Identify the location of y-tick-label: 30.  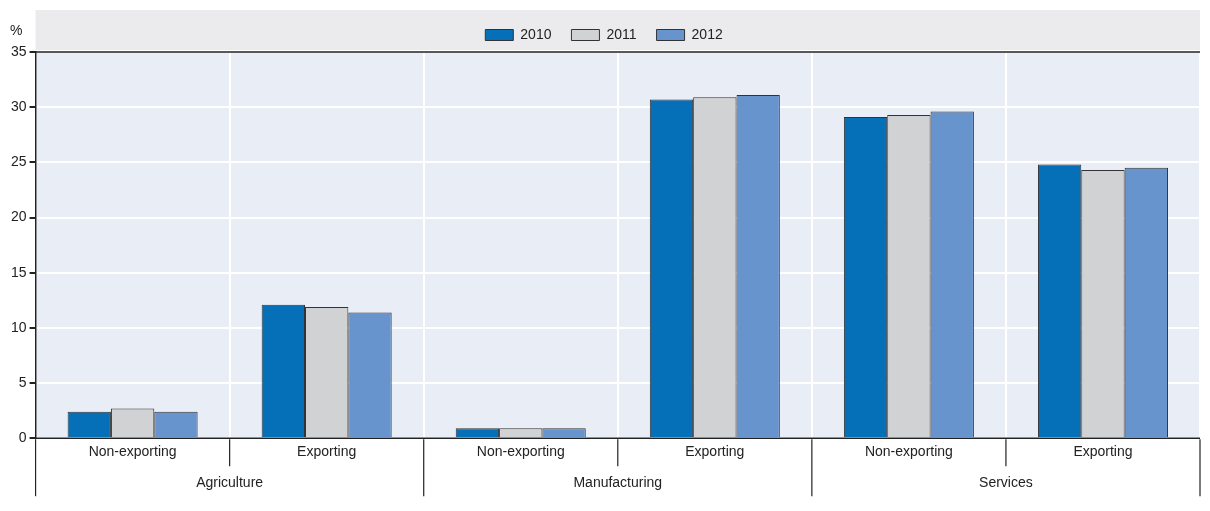
(18, 106).